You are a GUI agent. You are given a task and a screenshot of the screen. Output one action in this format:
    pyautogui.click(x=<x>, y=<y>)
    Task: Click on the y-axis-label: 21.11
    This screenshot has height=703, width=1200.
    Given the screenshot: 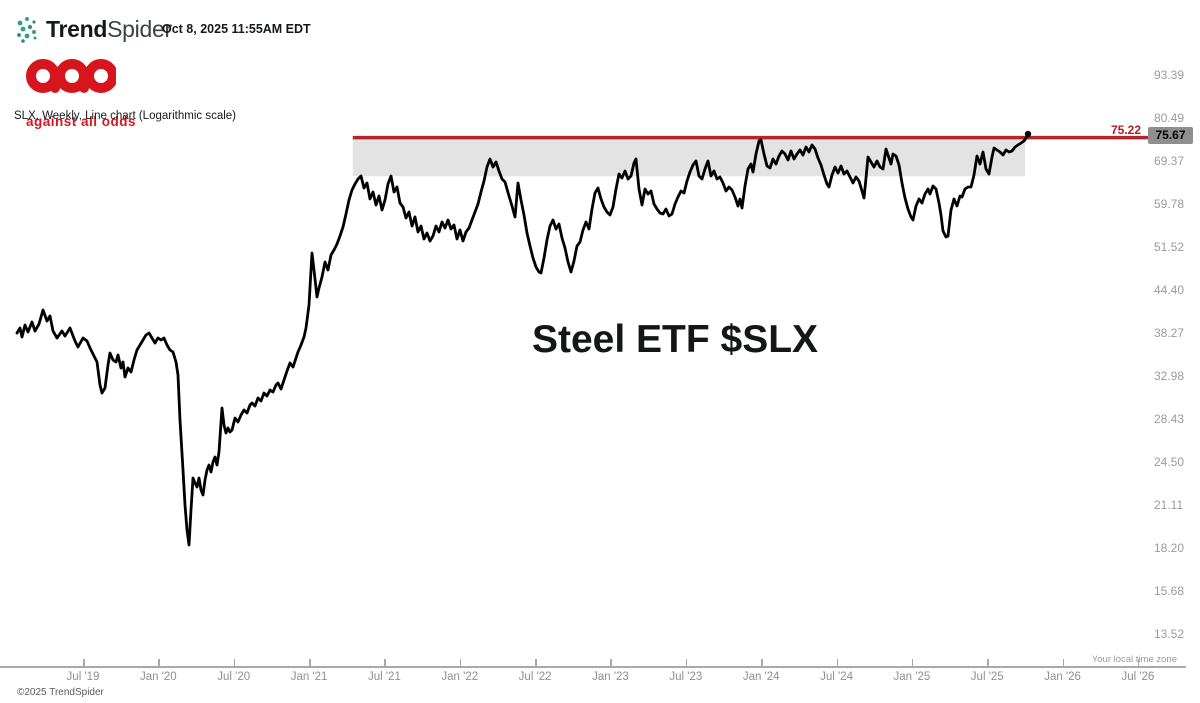 What is the action you would take?
    pyautogui.click(x=1169, y=504)
    